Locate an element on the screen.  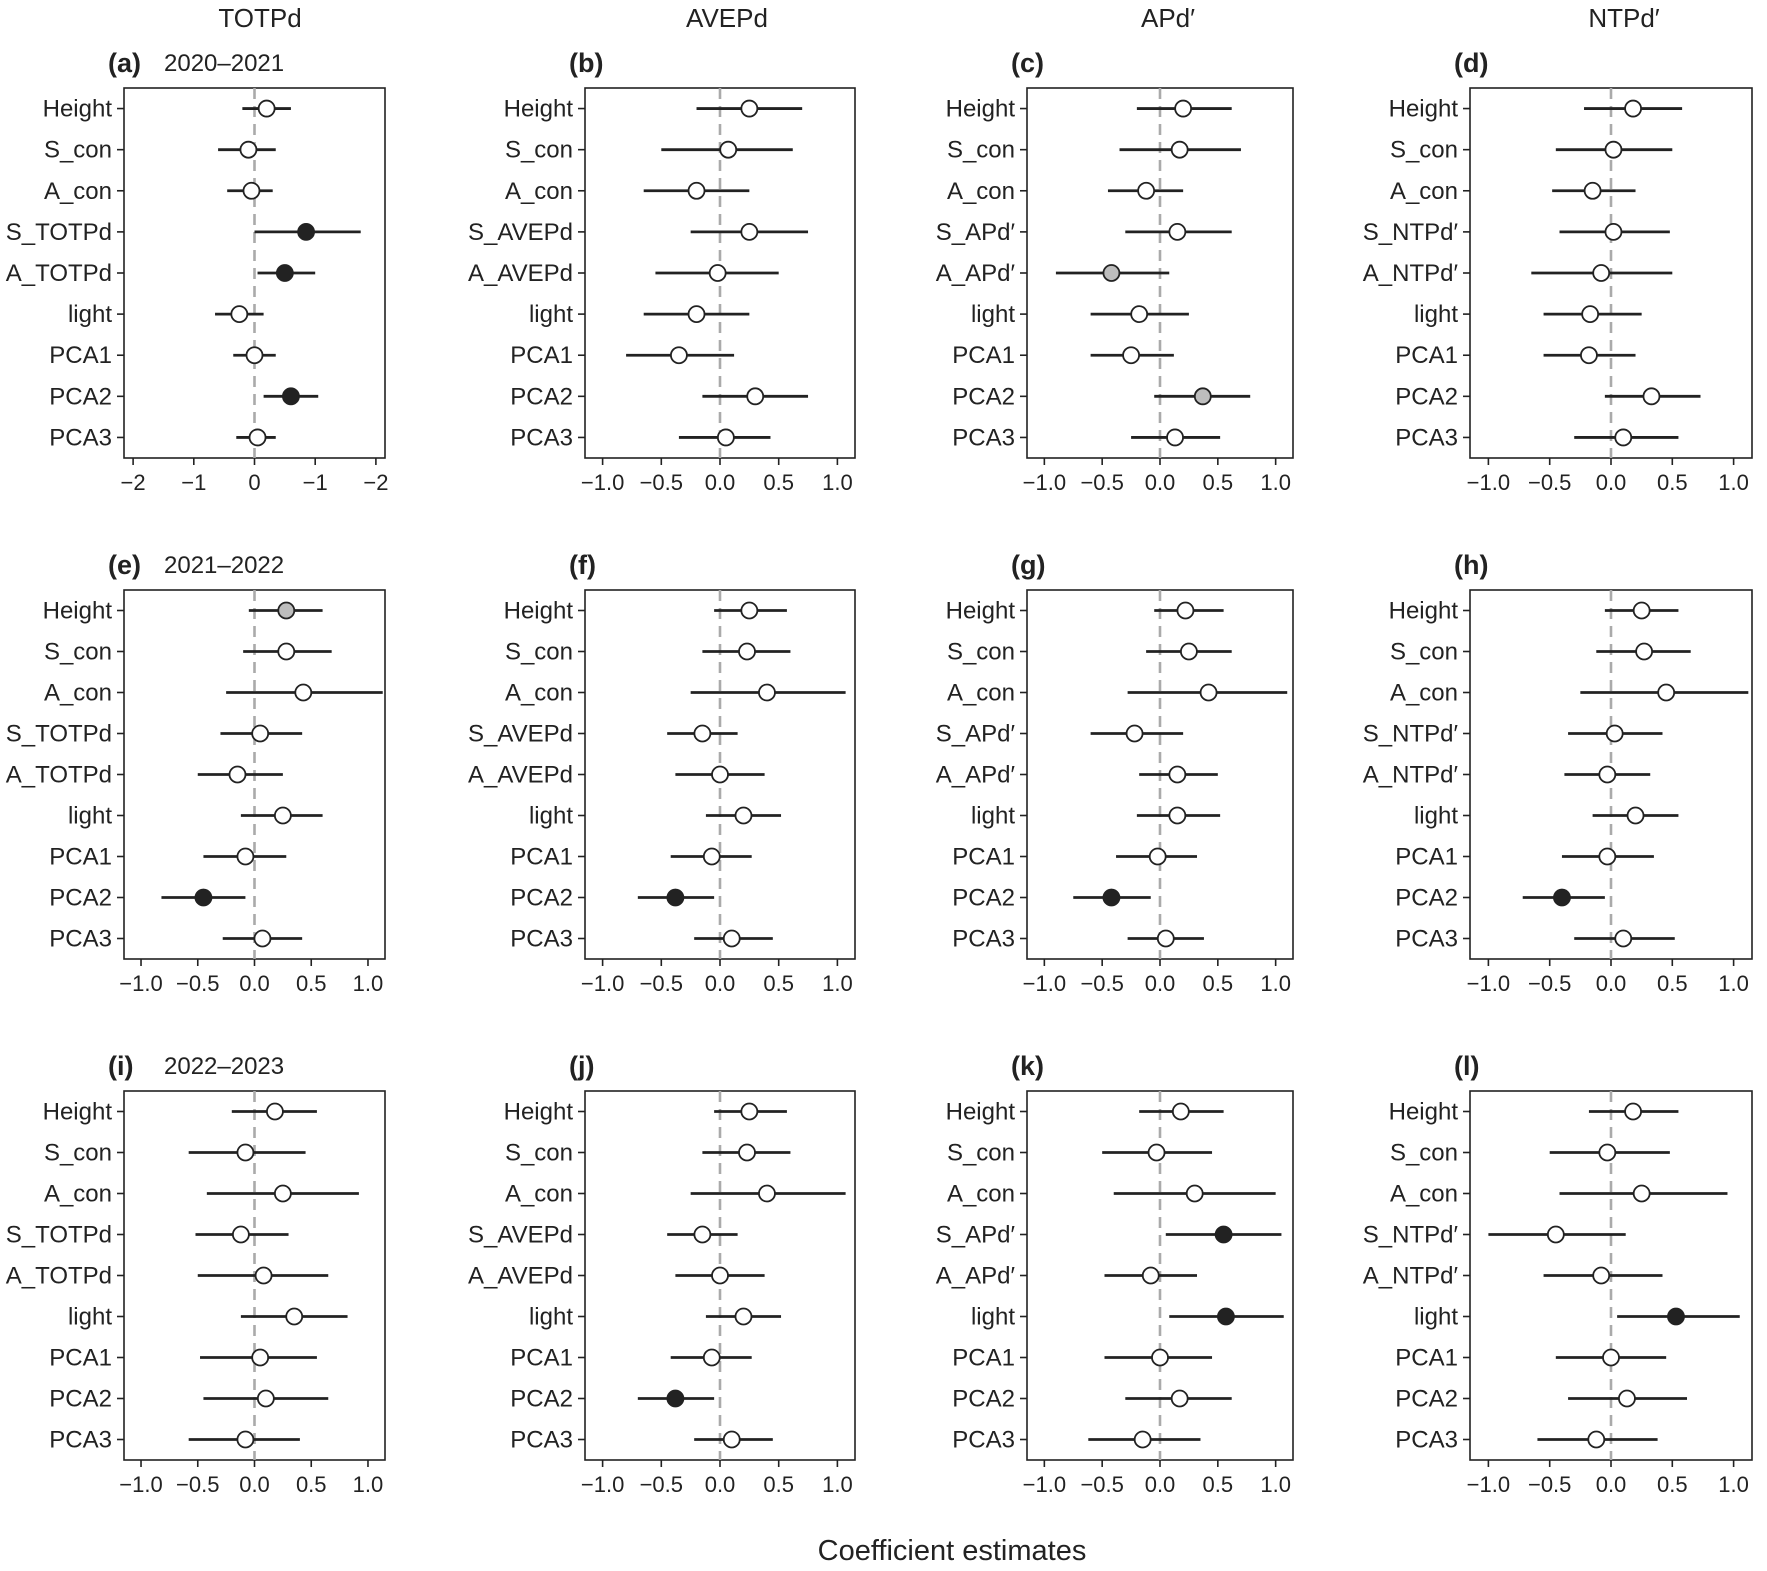
category-label: S_NTPd′ is located at coordinates (1411, 1235).